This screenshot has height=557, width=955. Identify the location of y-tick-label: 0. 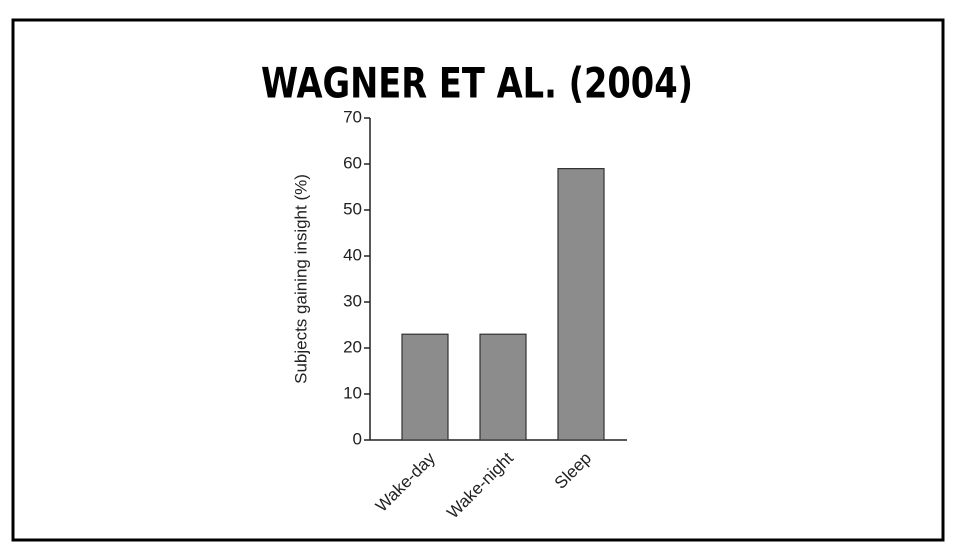
(357, 438).